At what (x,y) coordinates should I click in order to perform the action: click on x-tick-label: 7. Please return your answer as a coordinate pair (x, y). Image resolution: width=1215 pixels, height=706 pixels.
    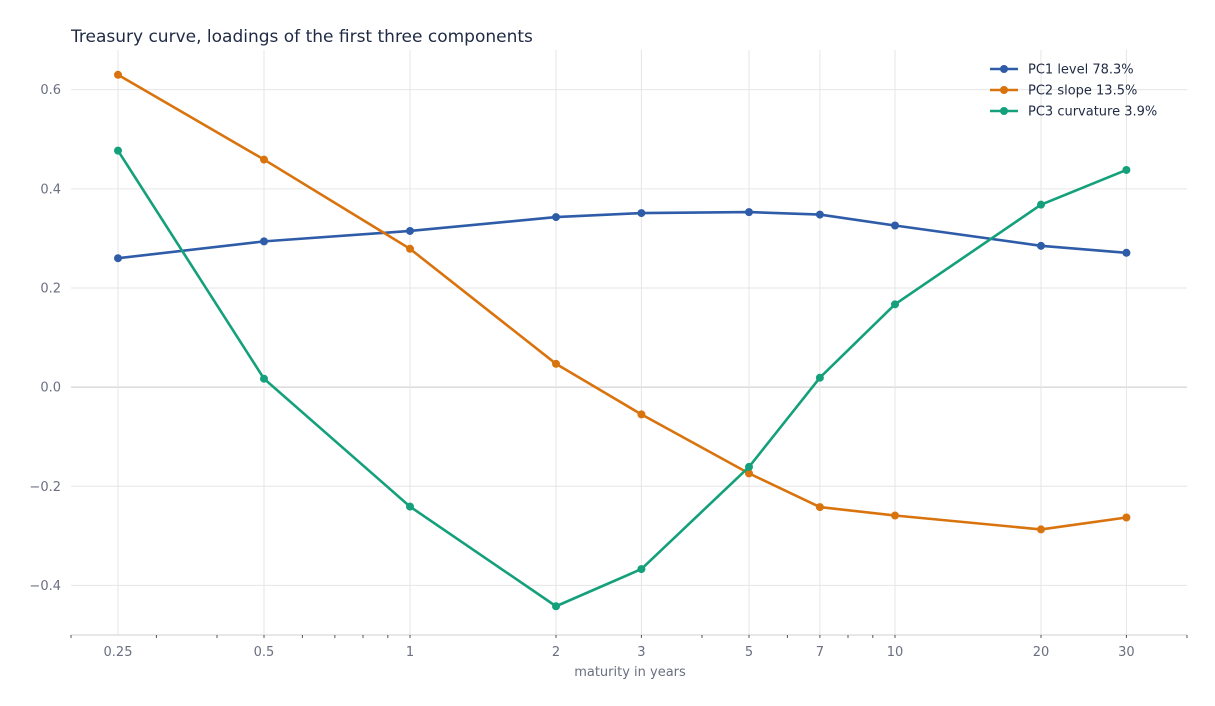
    Looking at the image, I should click on (820, 652).